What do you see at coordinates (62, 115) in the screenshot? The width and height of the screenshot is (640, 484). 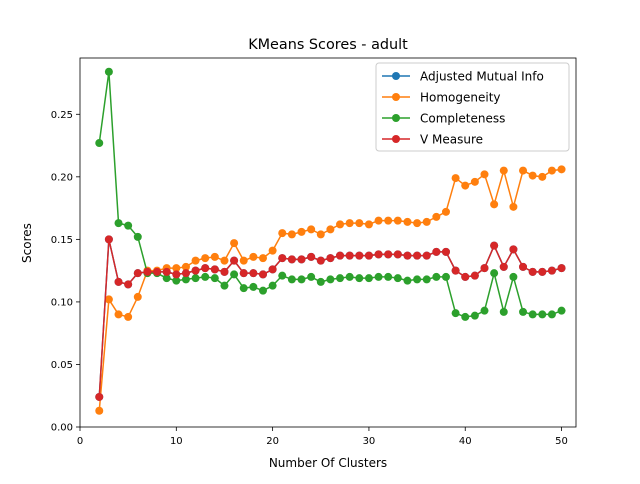 I see `y-tick-label: 0.25` at bounding box center [62, 115].